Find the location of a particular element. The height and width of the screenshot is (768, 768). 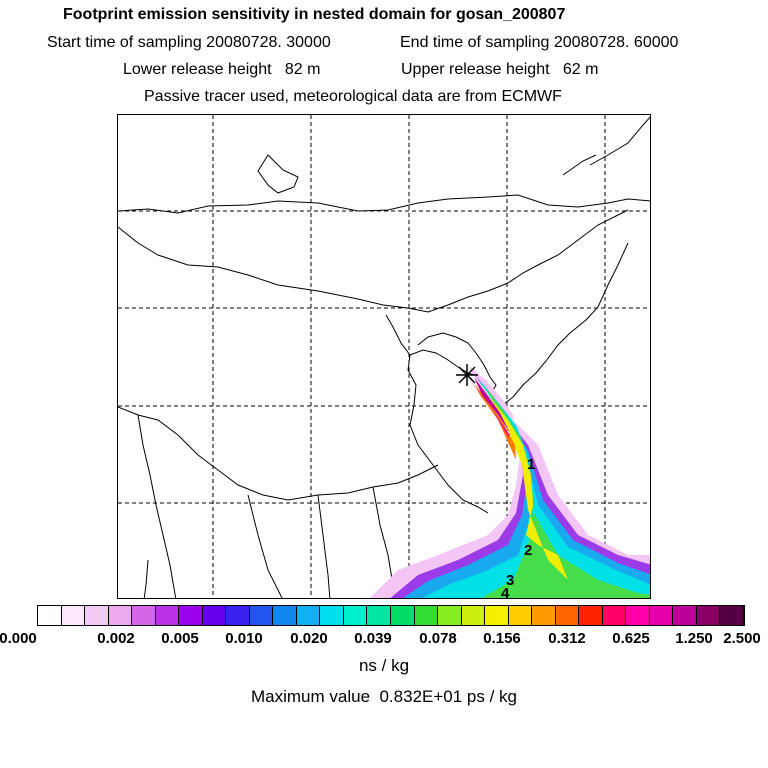

scale-tick-9: 0.625 is located at coordinates (631, 638).